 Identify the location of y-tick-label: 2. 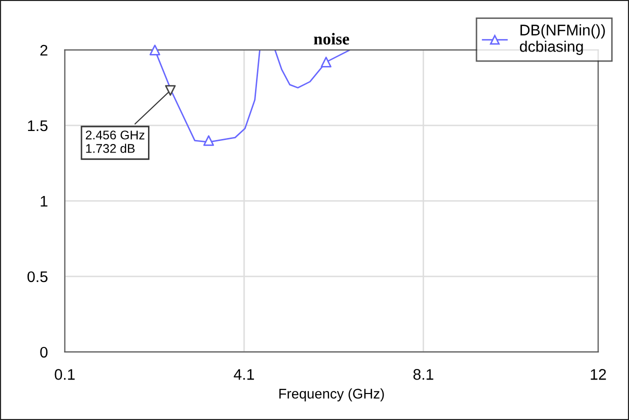
(44, 50).